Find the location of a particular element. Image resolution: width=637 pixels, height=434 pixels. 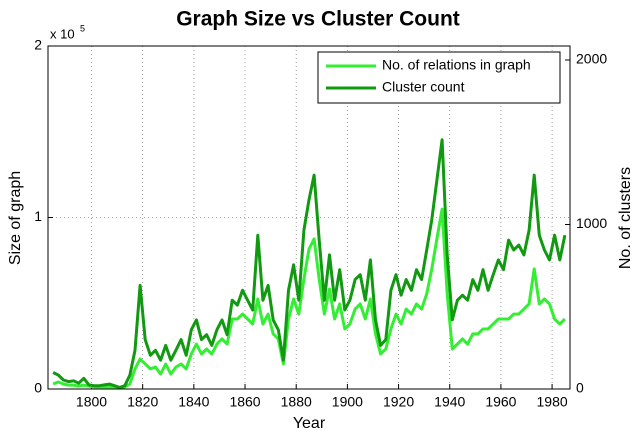

y2-tick-label: 1000 is located at coordinates (591, 223).